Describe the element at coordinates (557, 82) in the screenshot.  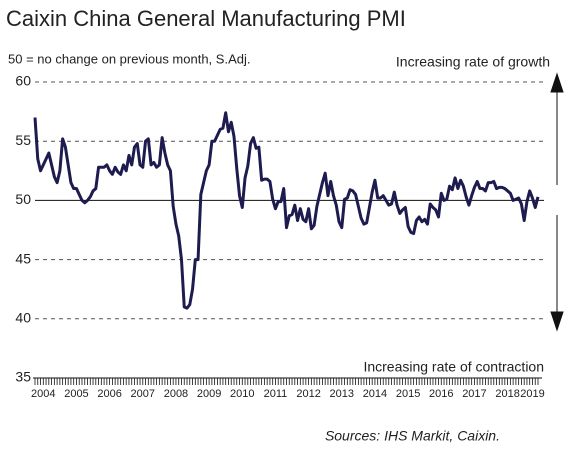
I see `arrow-up-head` at that location.